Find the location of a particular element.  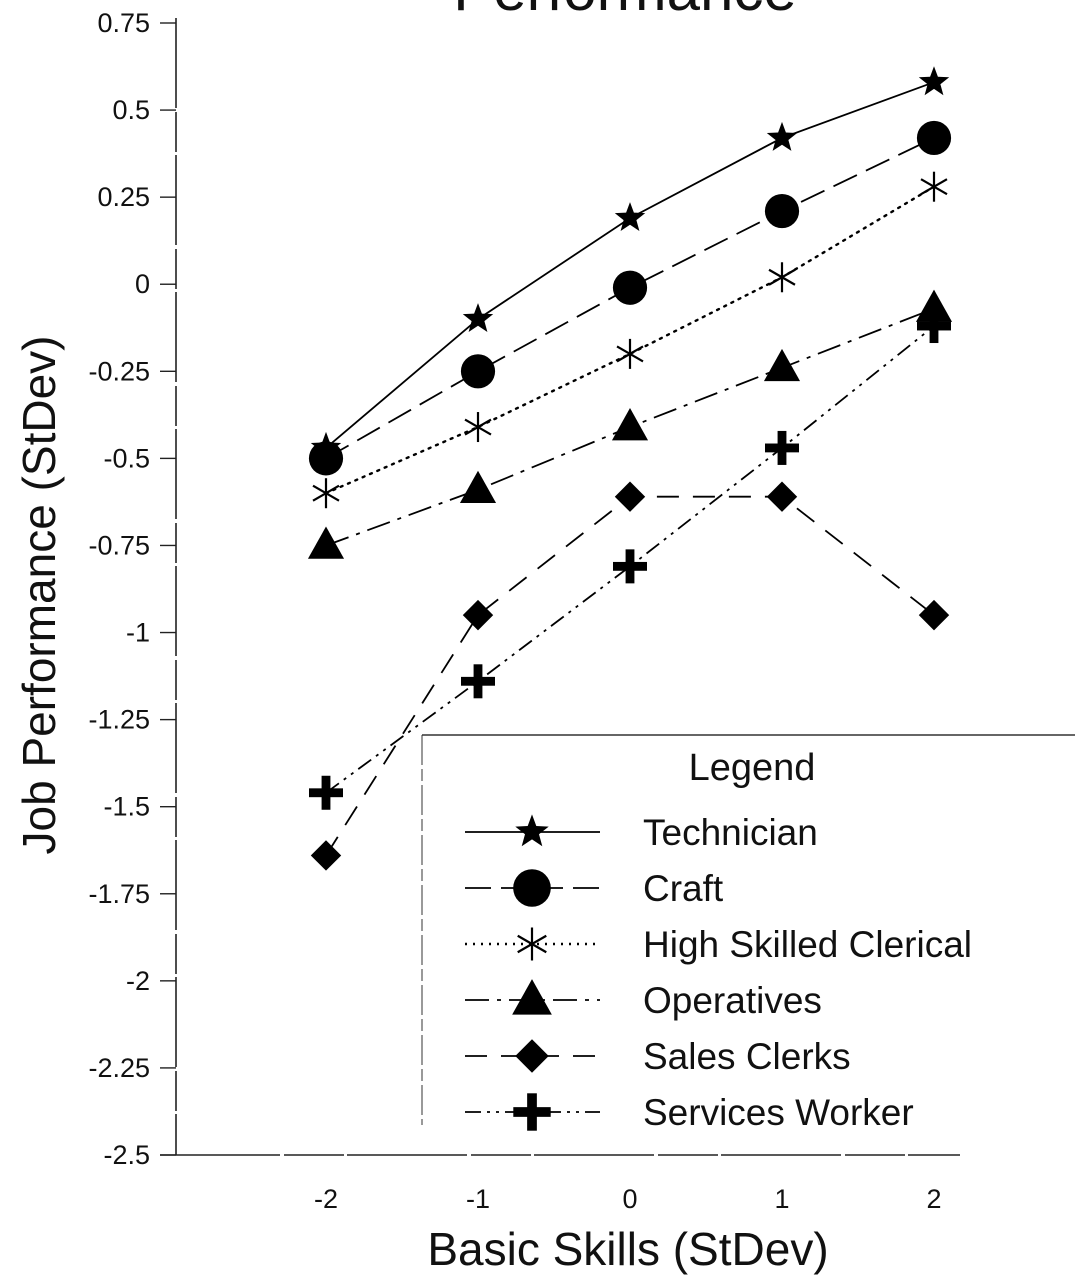

legend-title: Legend is located at coordinates (752, 768).